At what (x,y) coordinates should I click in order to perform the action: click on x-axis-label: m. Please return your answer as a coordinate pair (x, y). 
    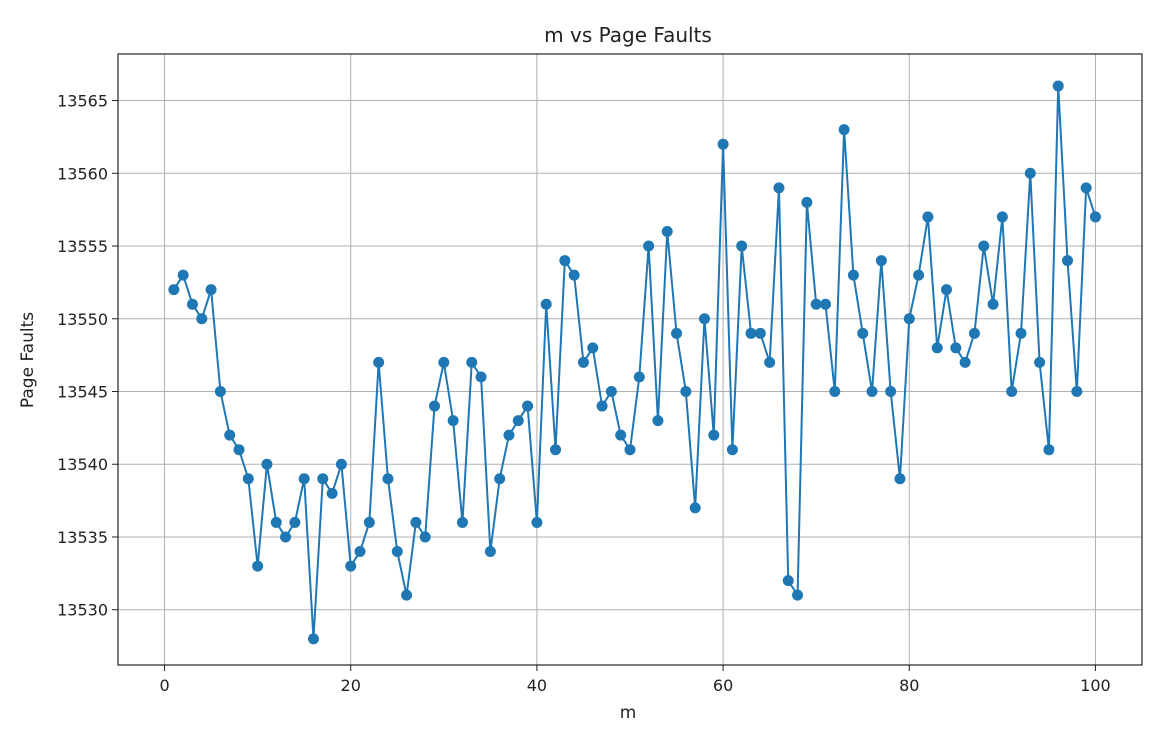
    Looking at the image, I should click on (628, 713).